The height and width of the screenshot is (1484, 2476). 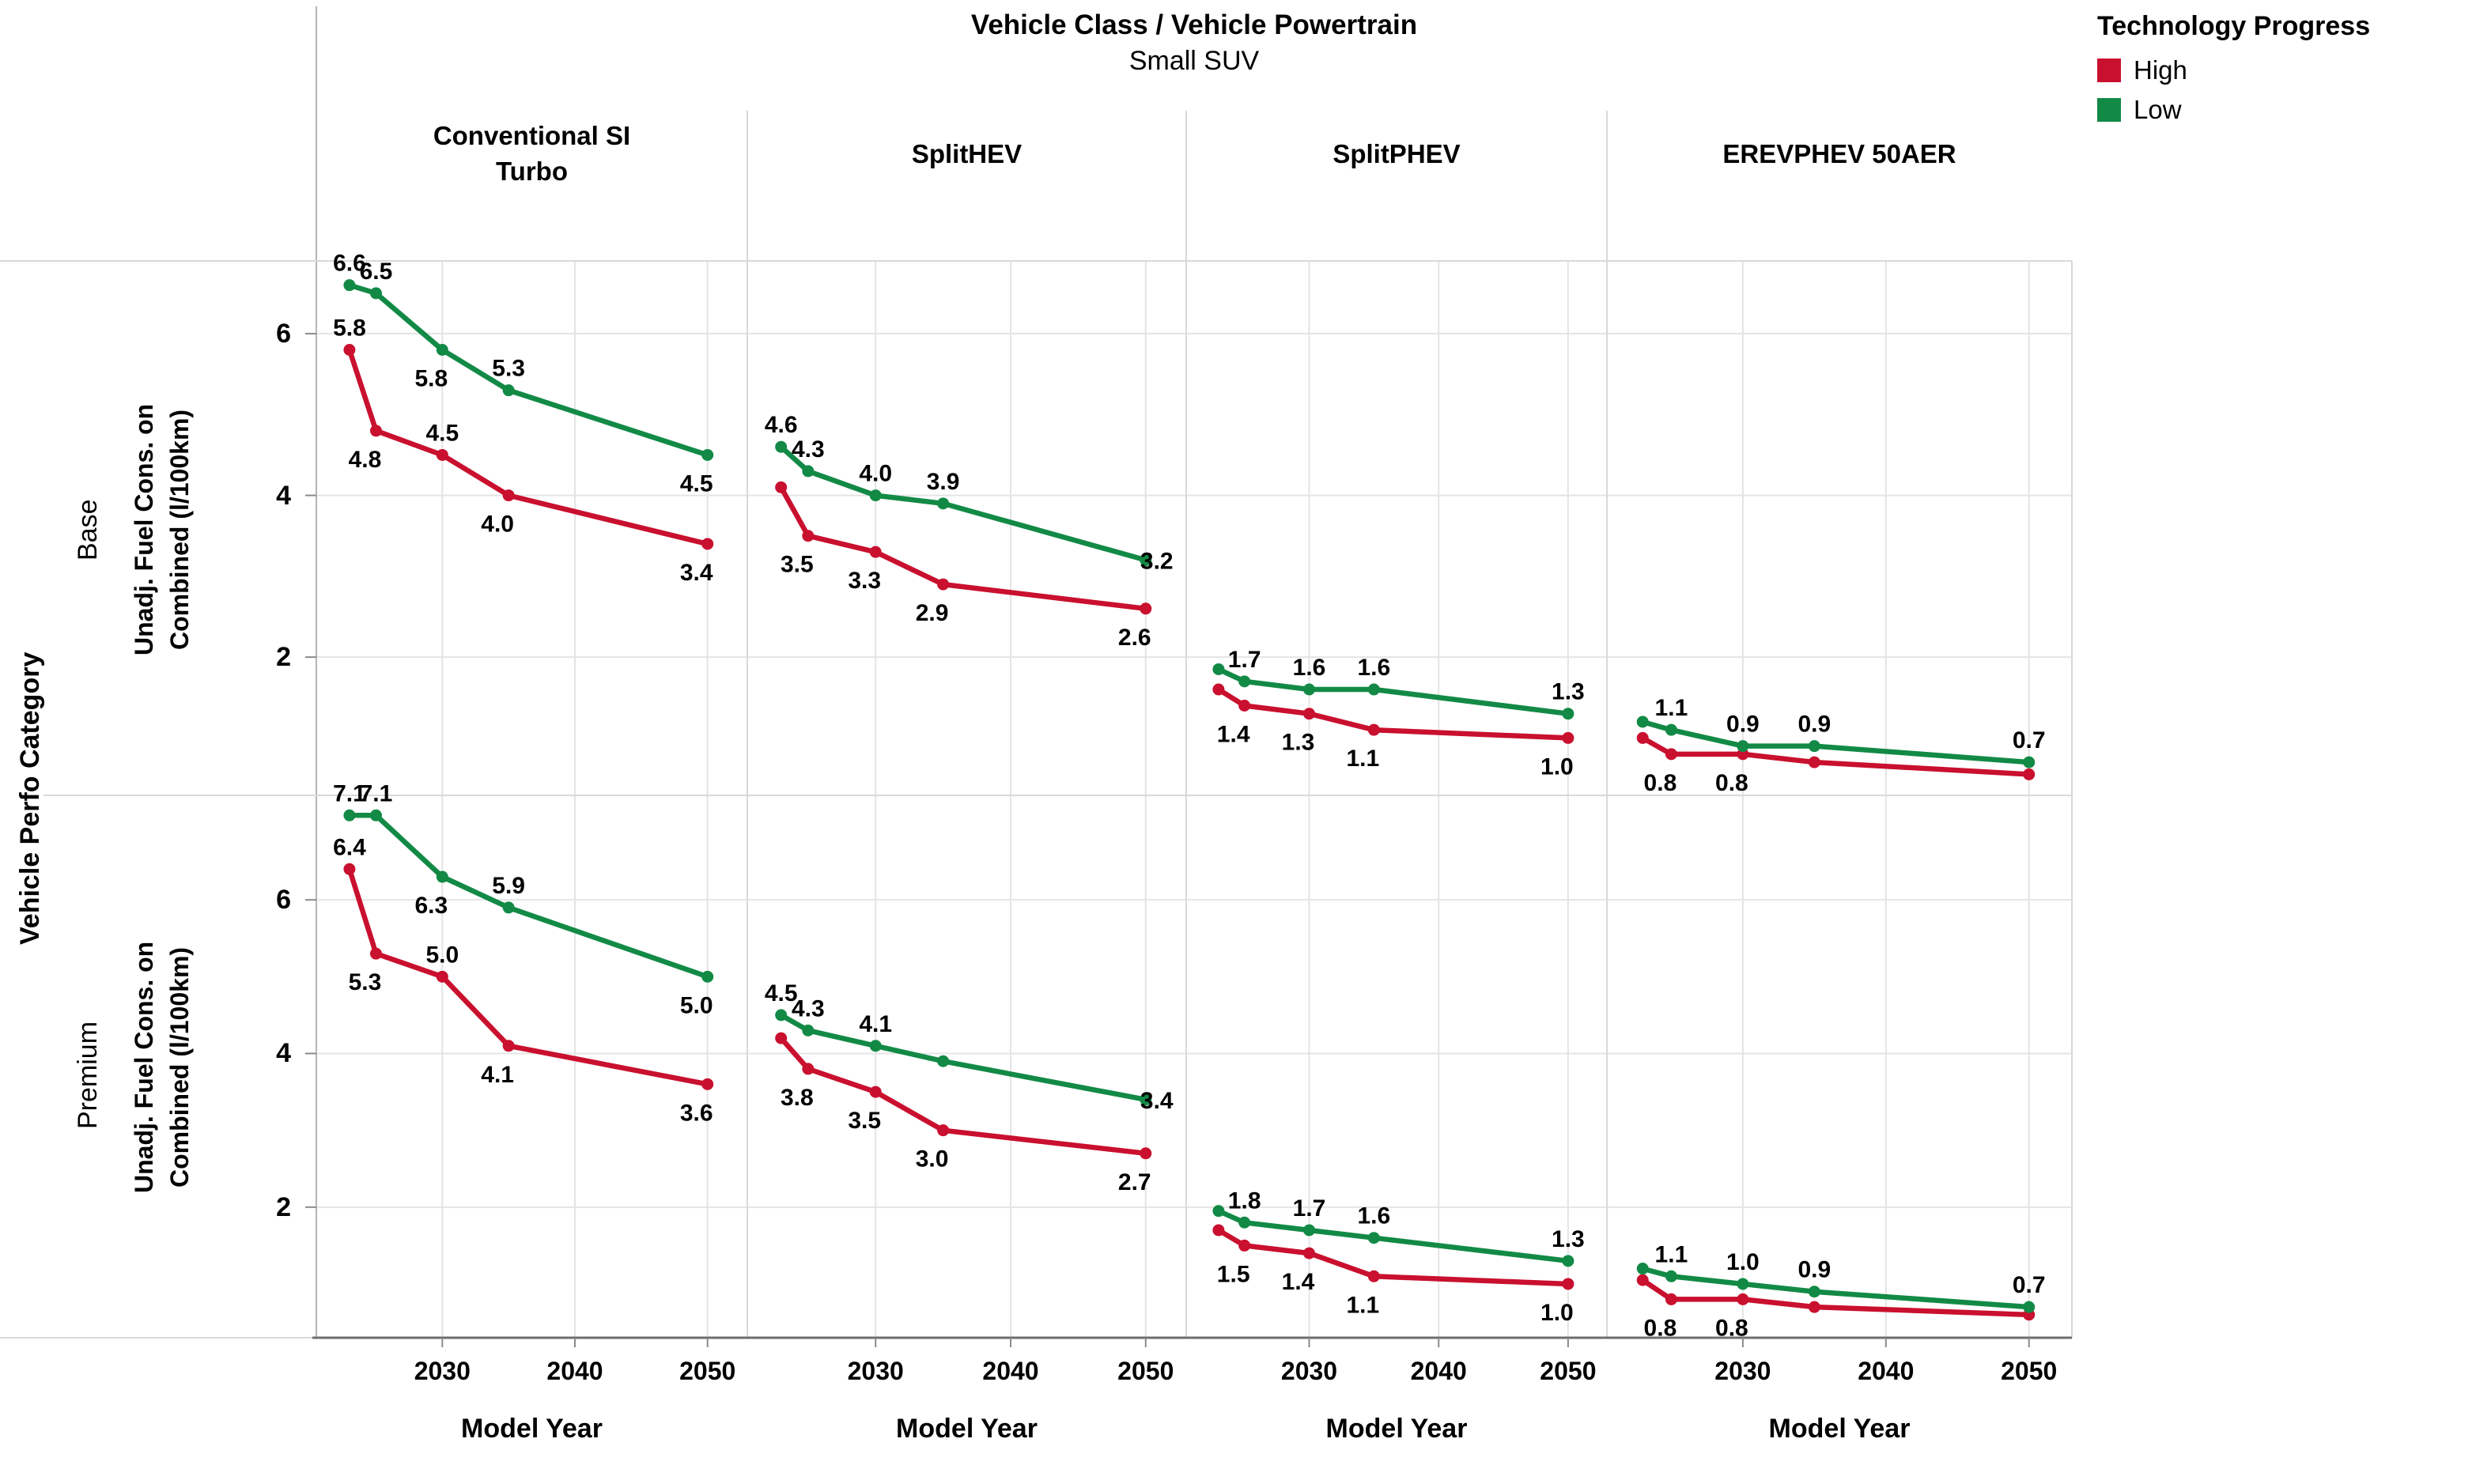 I want to click on data-point-label: 0.7, so click(x=2029, y=1285).